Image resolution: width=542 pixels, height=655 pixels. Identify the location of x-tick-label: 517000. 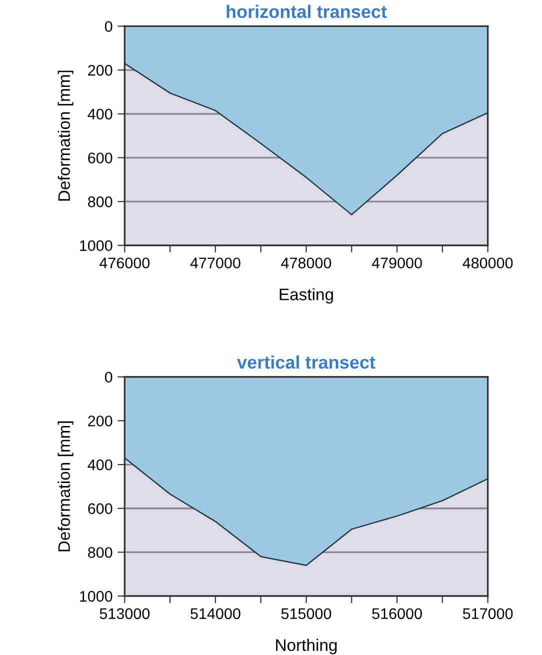
(487, 614).